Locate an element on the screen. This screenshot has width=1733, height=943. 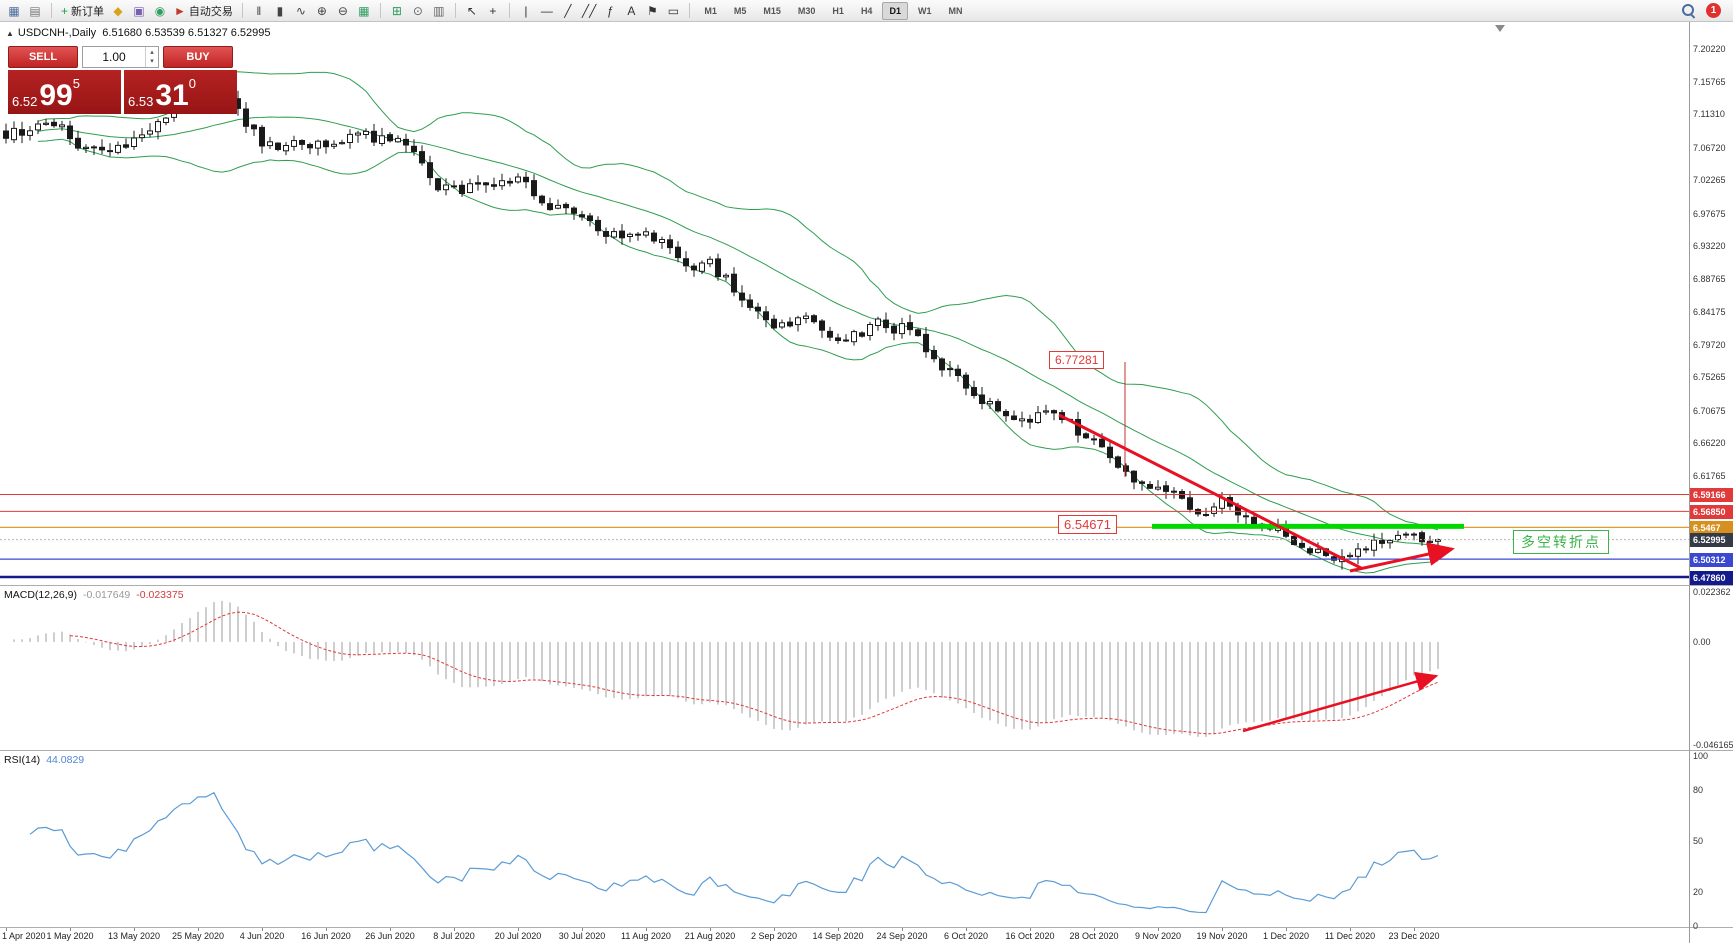
crosshair-icon: + is located at coordinates (493, 11).